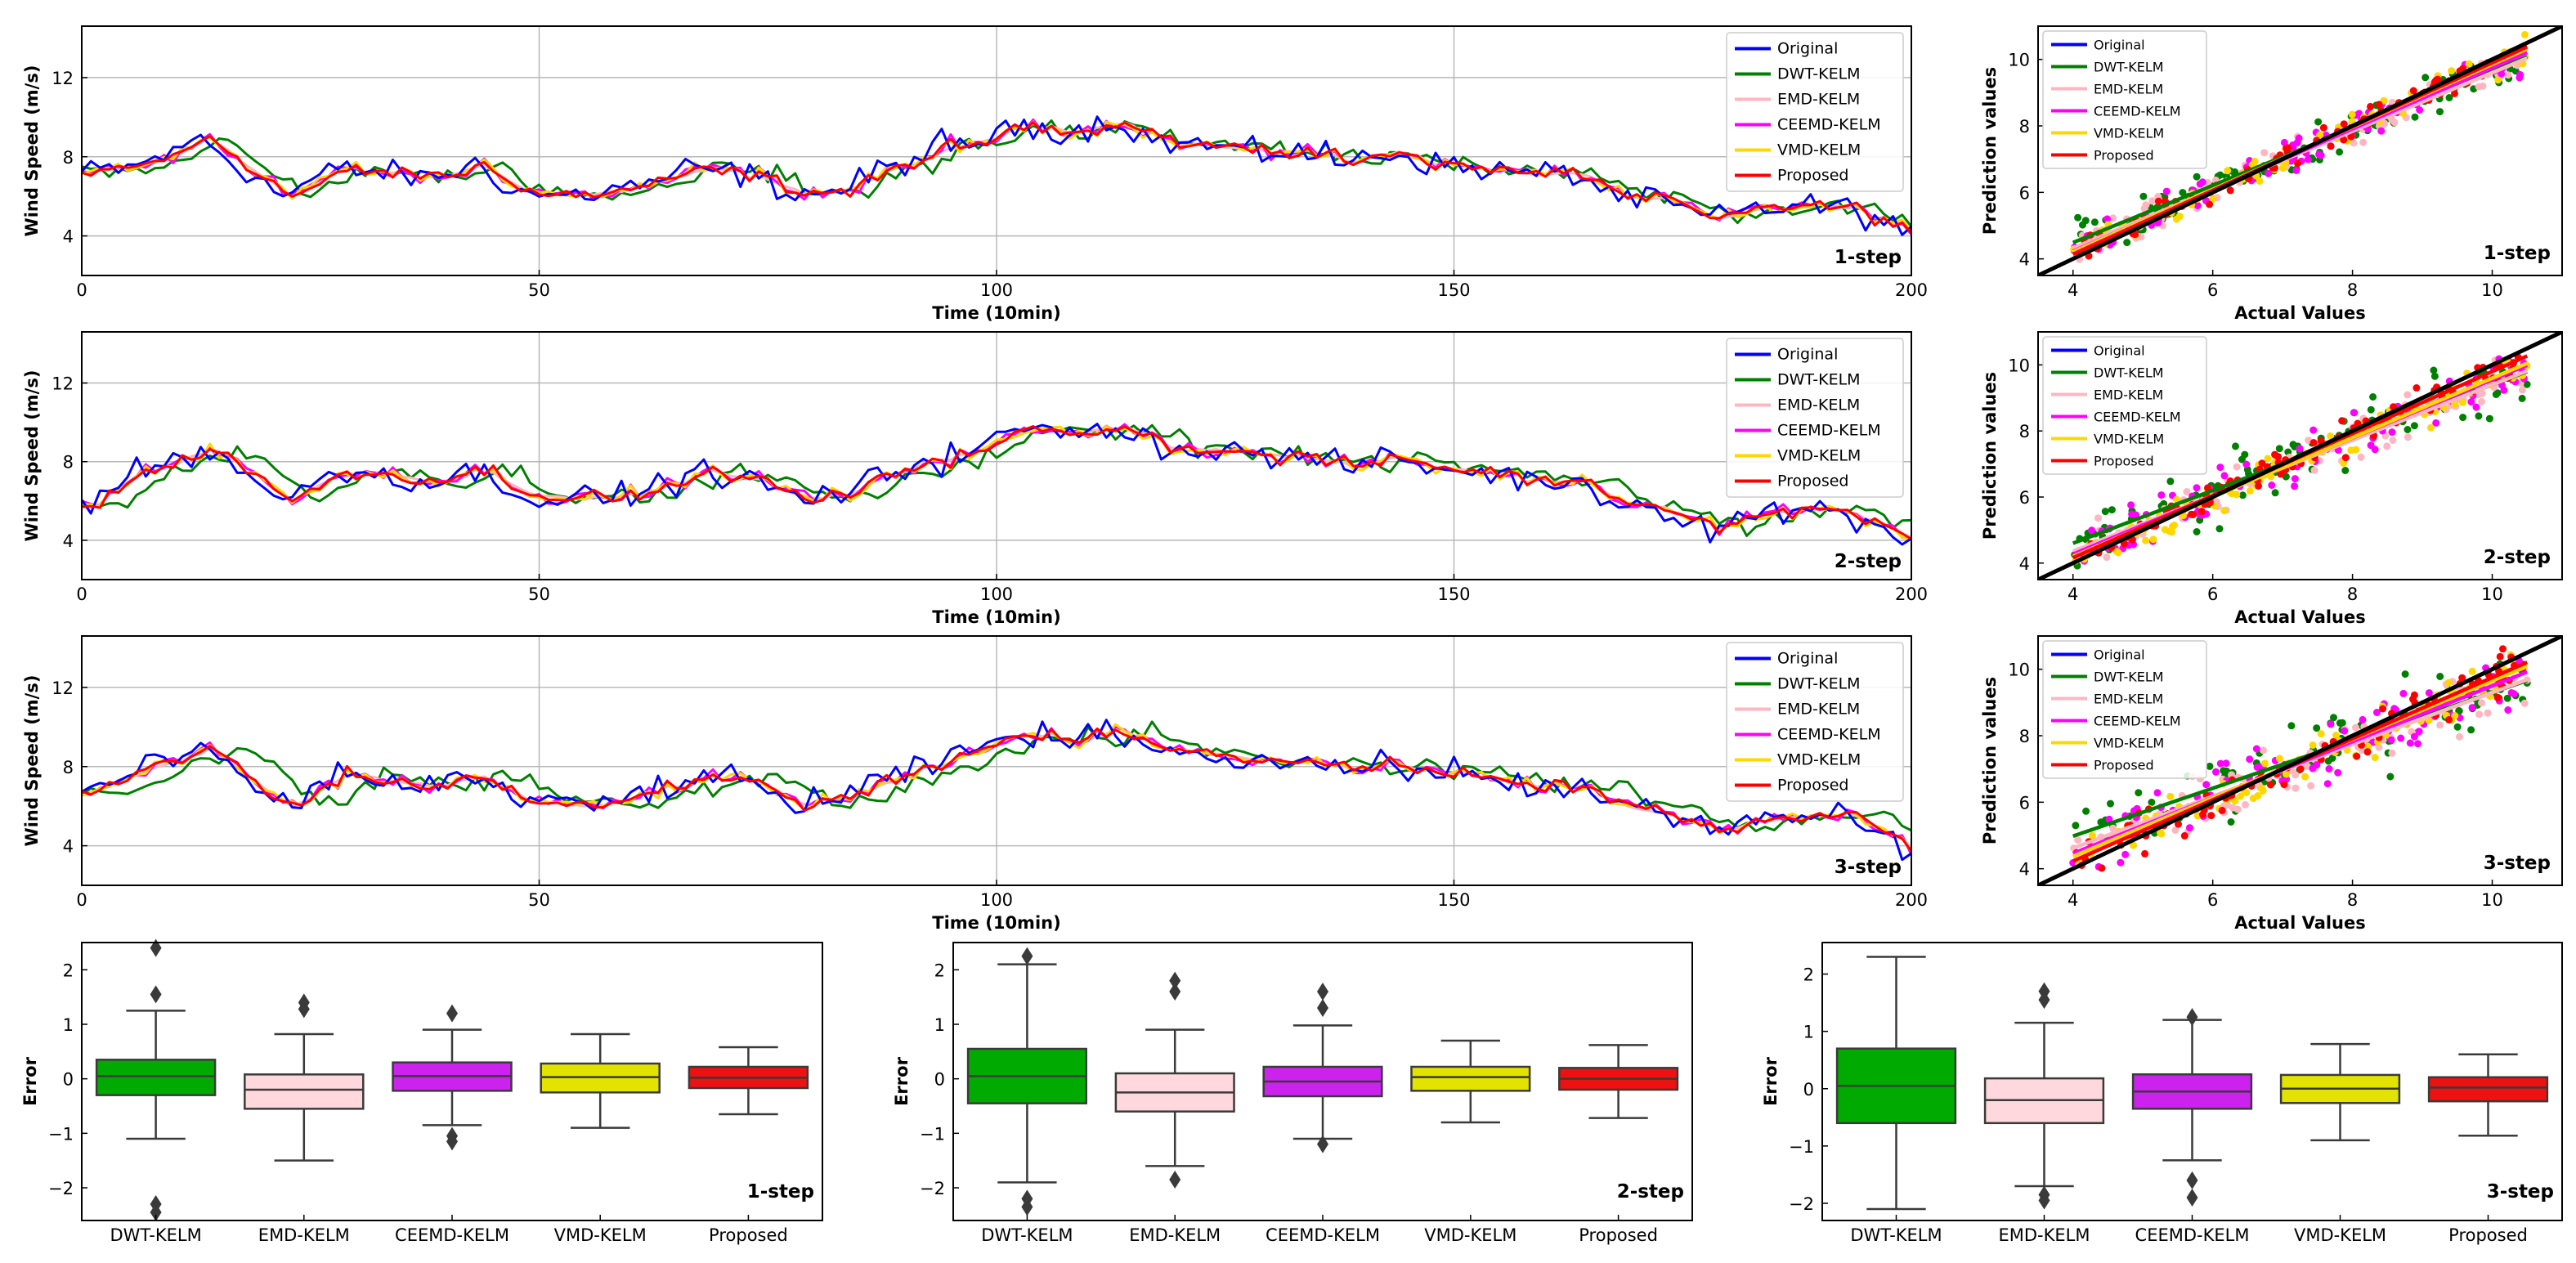 The width and height of the screenshot is (2576, 1263). I want to click on legend-label-dwt-kelm: DWT-KELM, so click(1819, 380).